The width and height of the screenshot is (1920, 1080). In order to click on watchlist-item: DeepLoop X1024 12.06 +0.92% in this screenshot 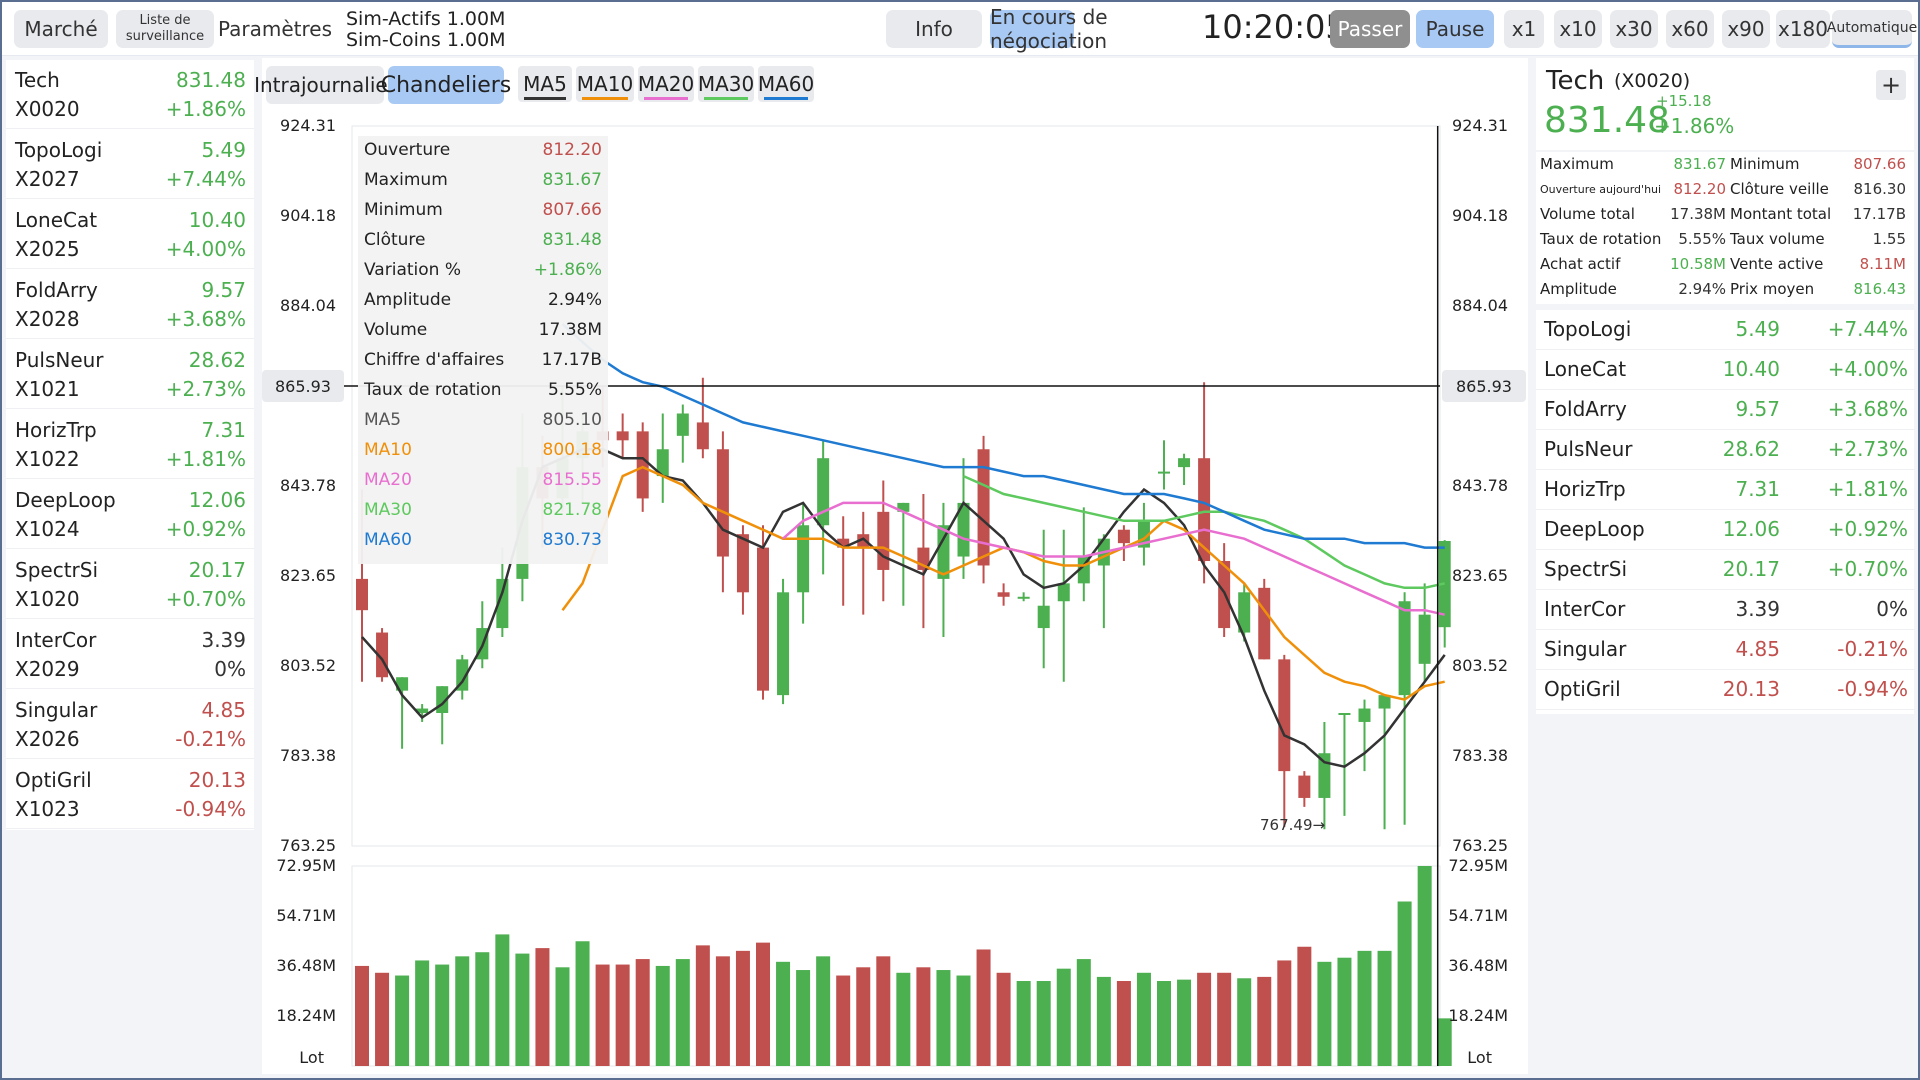, I will do `click(130, 514)`.